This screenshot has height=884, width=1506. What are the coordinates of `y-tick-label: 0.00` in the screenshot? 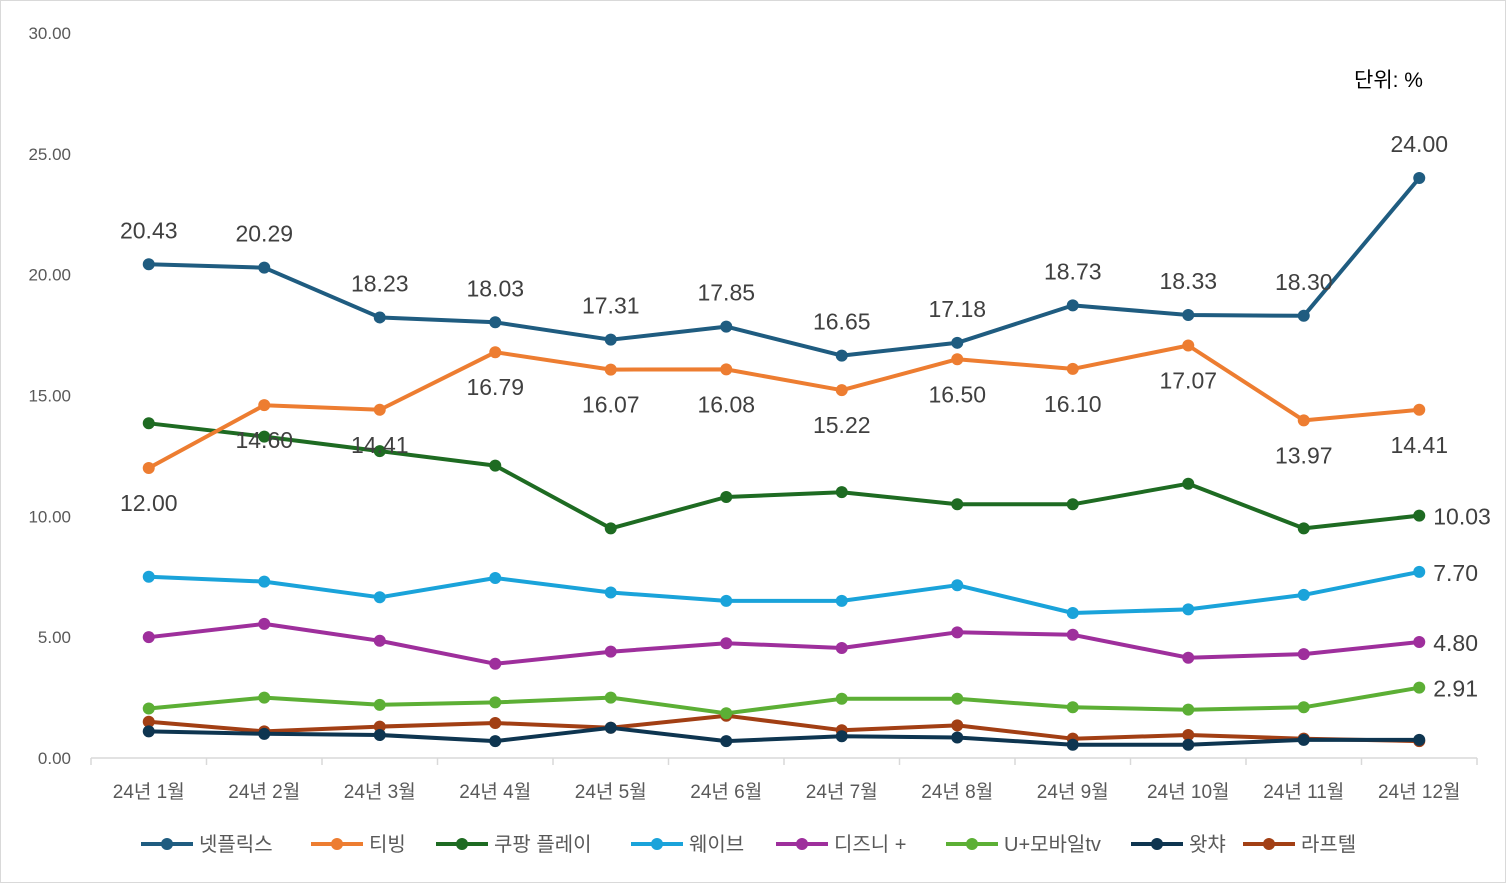 It's located at (54, 758).